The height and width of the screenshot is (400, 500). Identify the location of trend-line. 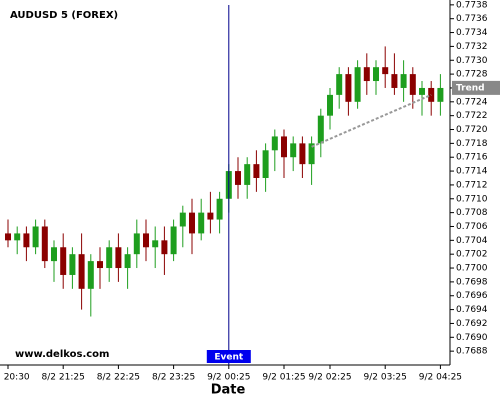
(371, 120).